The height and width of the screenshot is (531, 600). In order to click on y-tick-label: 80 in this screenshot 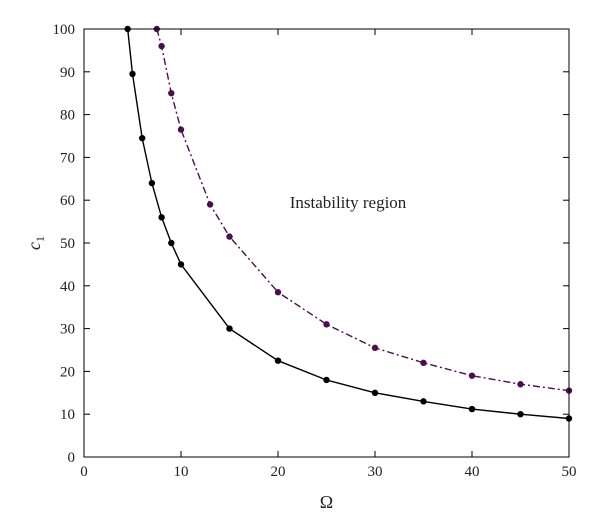, I will do `click(67, 116)`.